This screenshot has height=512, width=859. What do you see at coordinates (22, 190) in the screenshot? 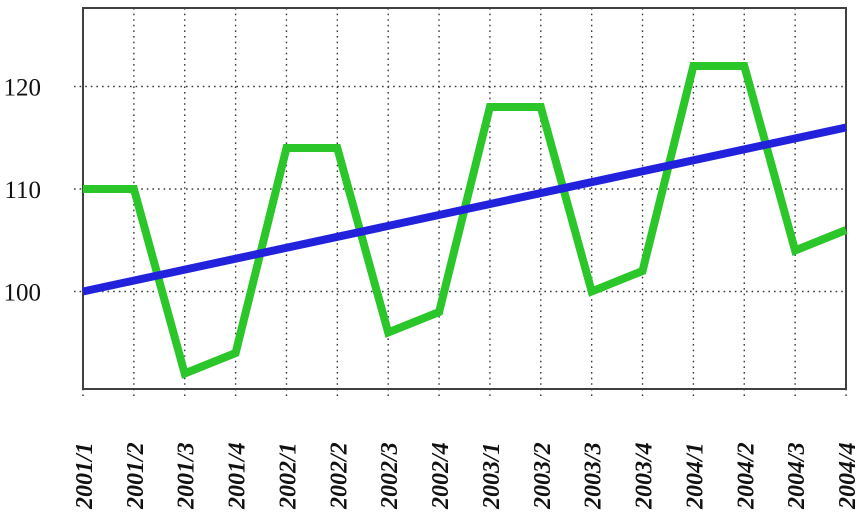
I see `y-tick-label: 110` at bounding box center [22, 190].